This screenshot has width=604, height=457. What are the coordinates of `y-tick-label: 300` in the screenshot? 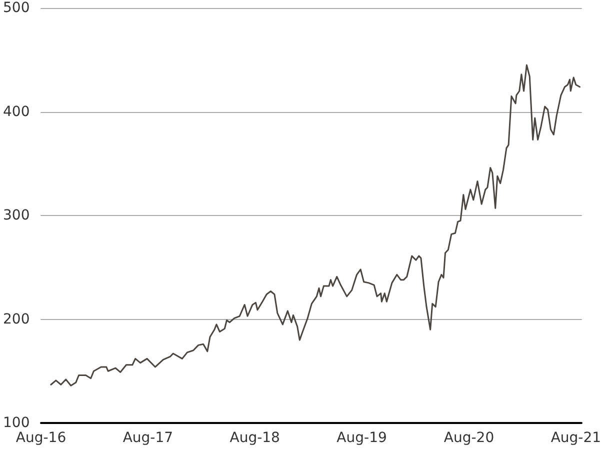 It's located at (16, 216).